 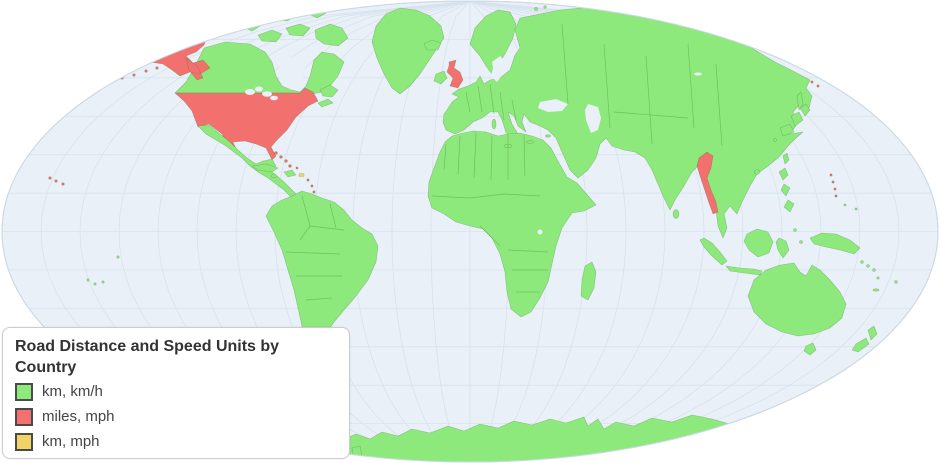 I want to click on legend-item-miles-mph: miles, mph, so click(x=176, y=416).